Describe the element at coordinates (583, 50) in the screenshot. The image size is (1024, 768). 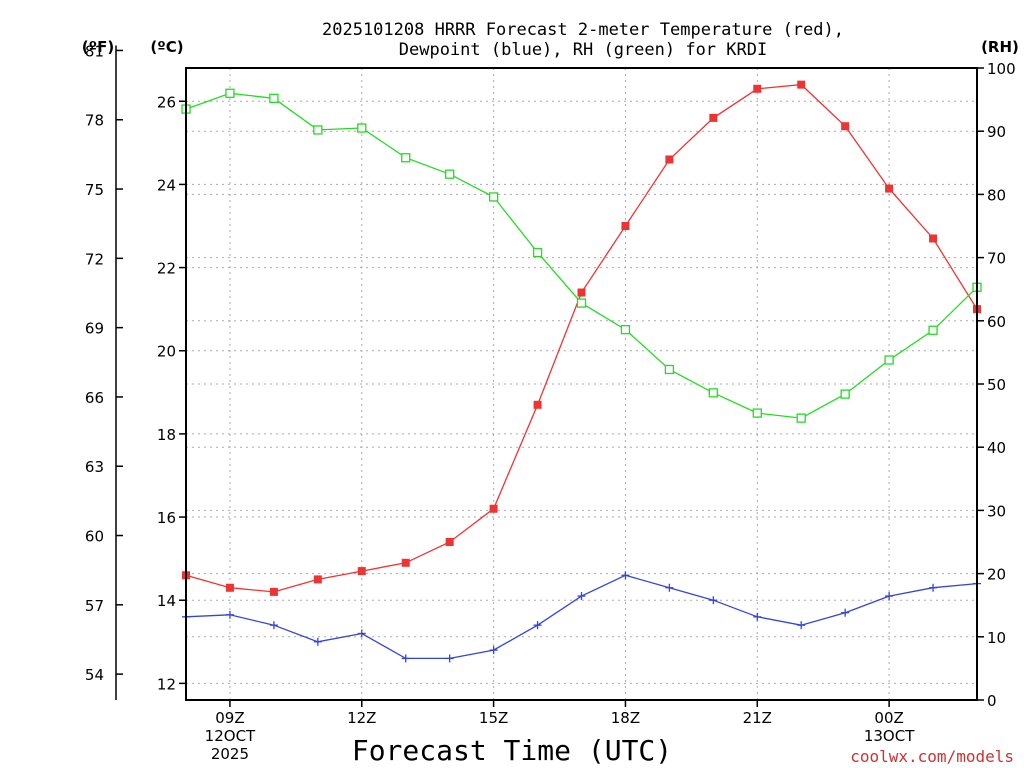
I see `chart-title-line2: Dewpoint (blue), RH (green) for KRDI` at that location.